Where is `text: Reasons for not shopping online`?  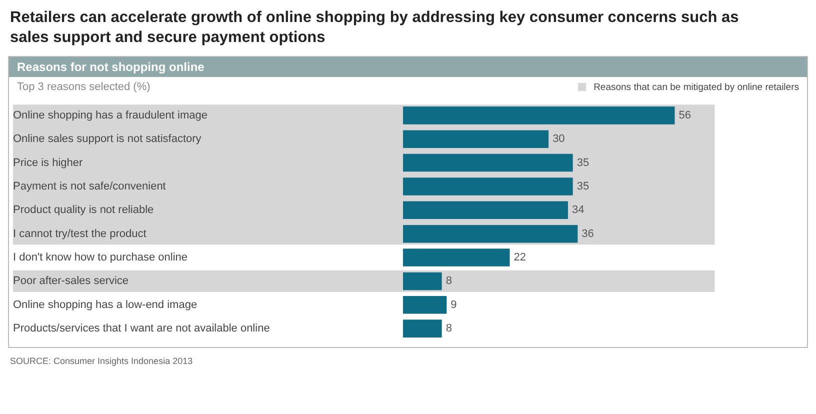
text: Reasons for not shopping online is located at coordinates (408, 67).